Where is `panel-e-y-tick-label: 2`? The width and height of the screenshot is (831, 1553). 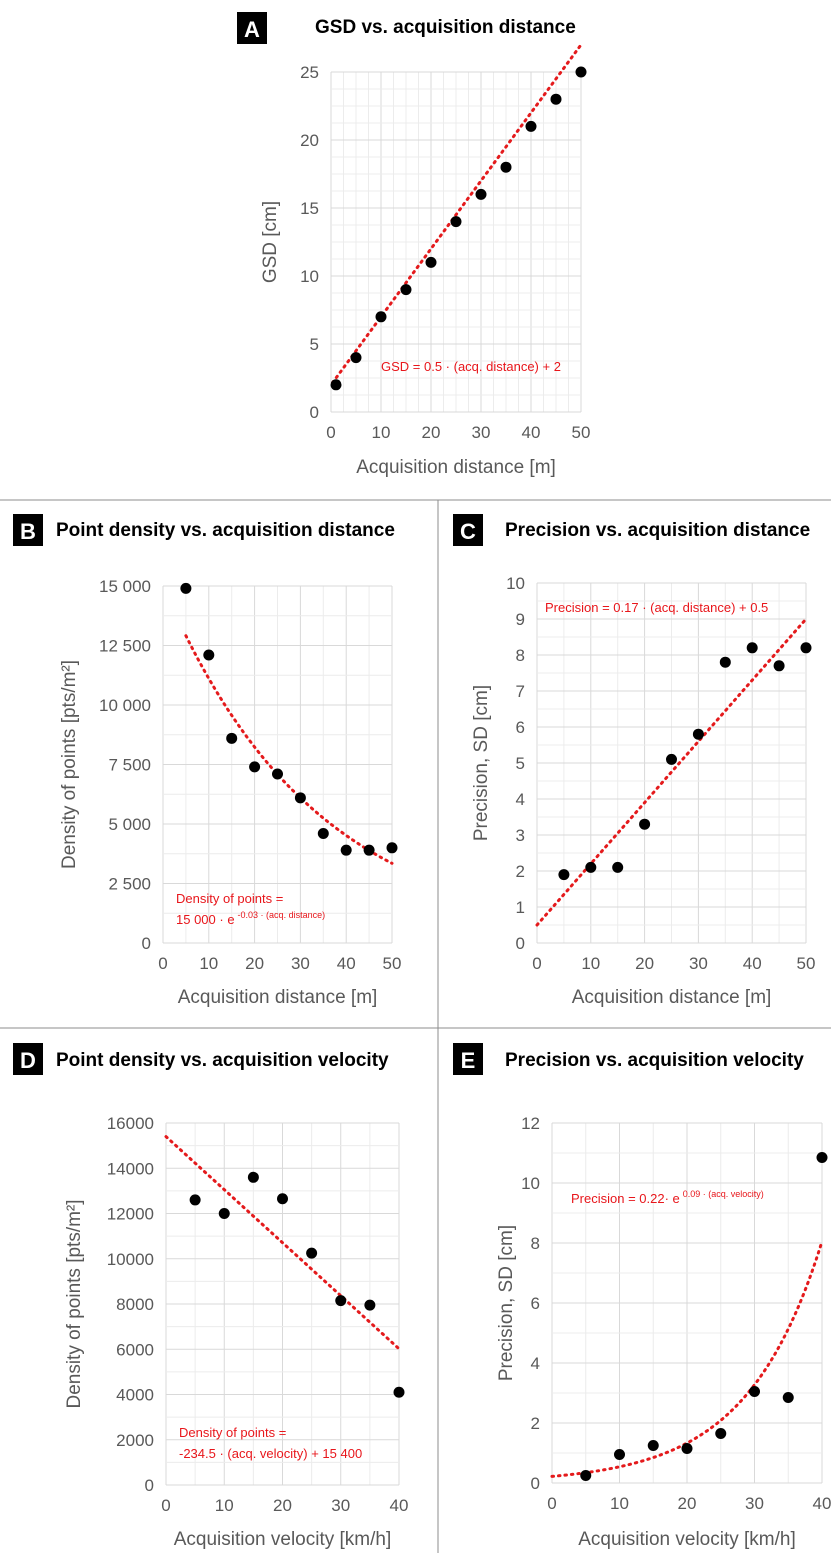 panel-e-y-tick-label: 2 is located at coordinates (535, 1423).